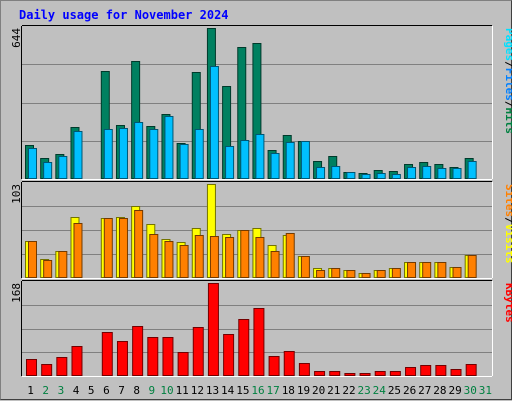 This screenshot has height=401, width=512. I want to click on x-tick-label-16: 16, so click(257, 390).